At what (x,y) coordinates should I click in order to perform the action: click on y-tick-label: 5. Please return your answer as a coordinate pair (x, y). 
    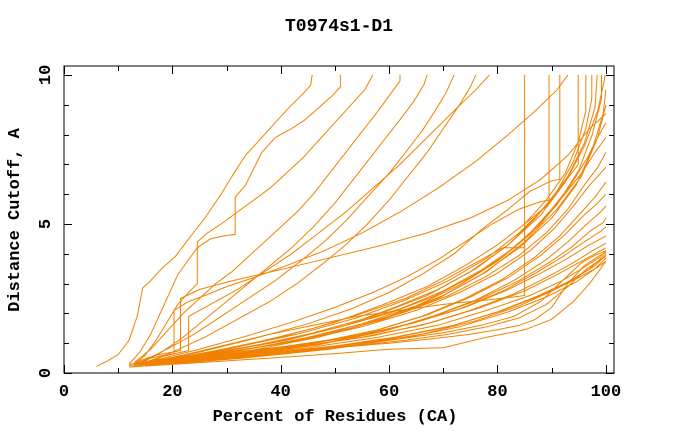
    Looking at the image, I should click on (46, 224).